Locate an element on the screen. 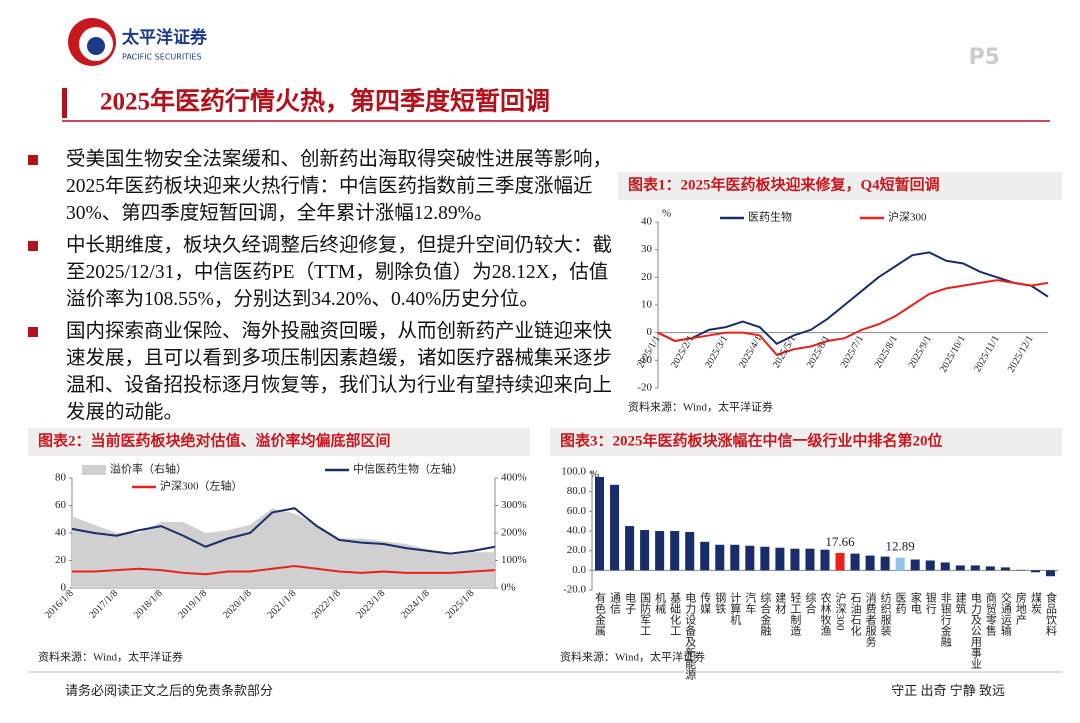 The height and width of the screenshot is (723, 1080). logo-dot is located at coordinates (96, 46).